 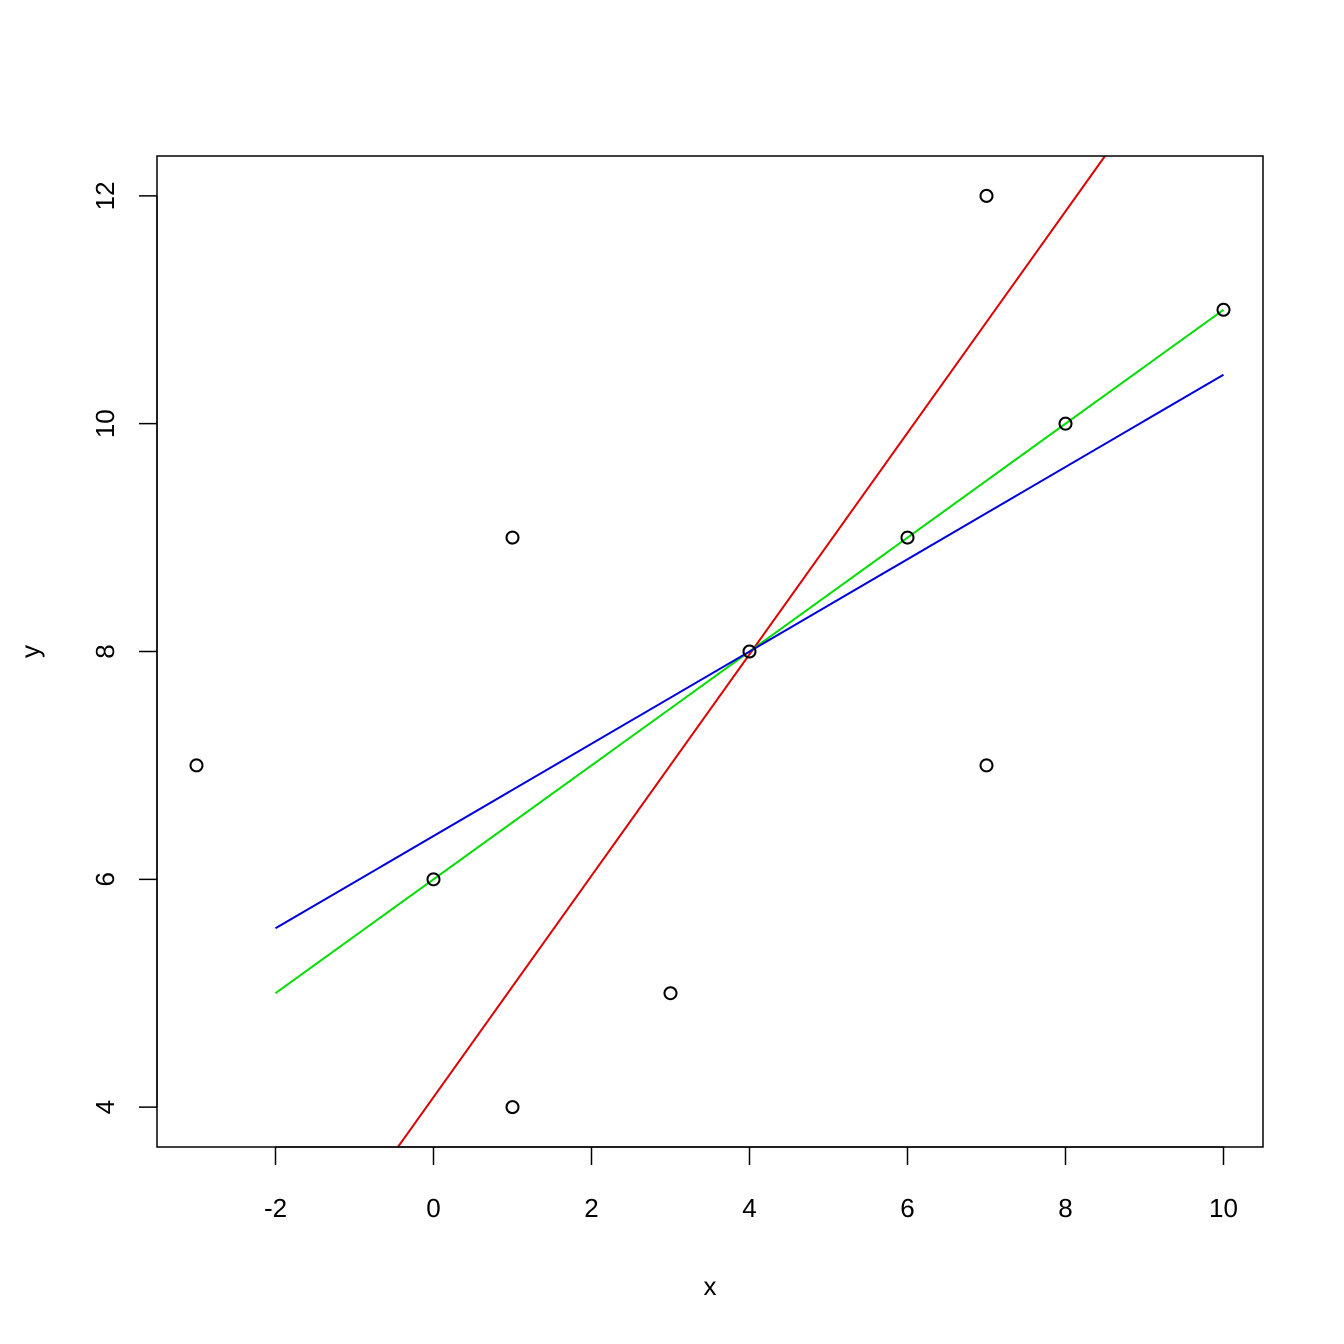 What do you see at coordinates (433, 1208) in the screenshot?
I see `x-tick-label: 0` at bounding box center [433, 1208].